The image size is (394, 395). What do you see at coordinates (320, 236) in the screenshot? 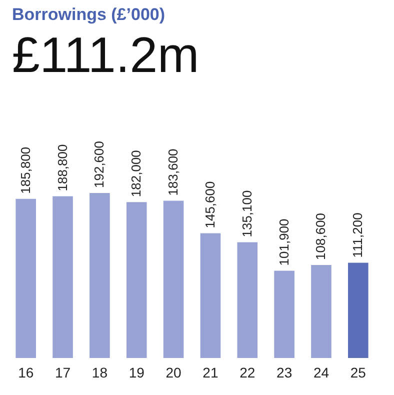
I see `data-label: 108,600` at bounding box center [320, 236].